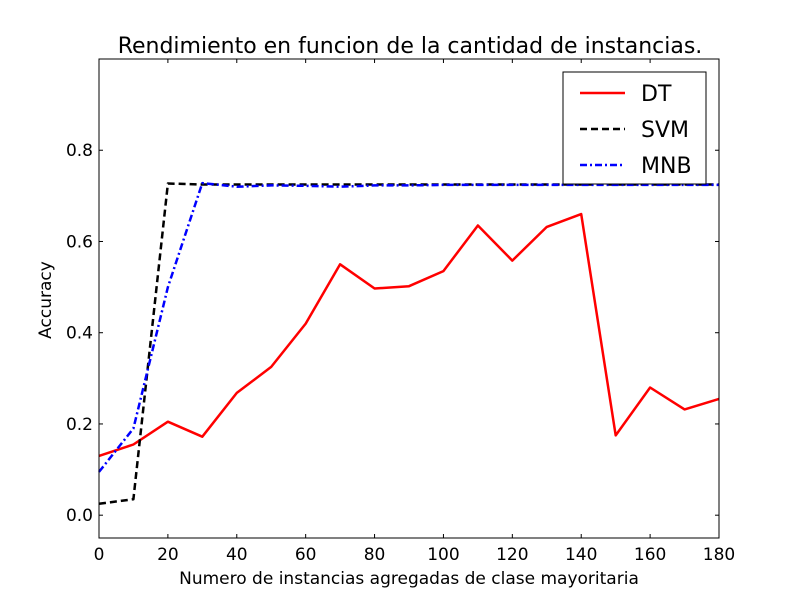  What do you see at coordinates (512, 555) in the screenshot?
I see `x-tick-label: 120` at bounding box center [512, 555].